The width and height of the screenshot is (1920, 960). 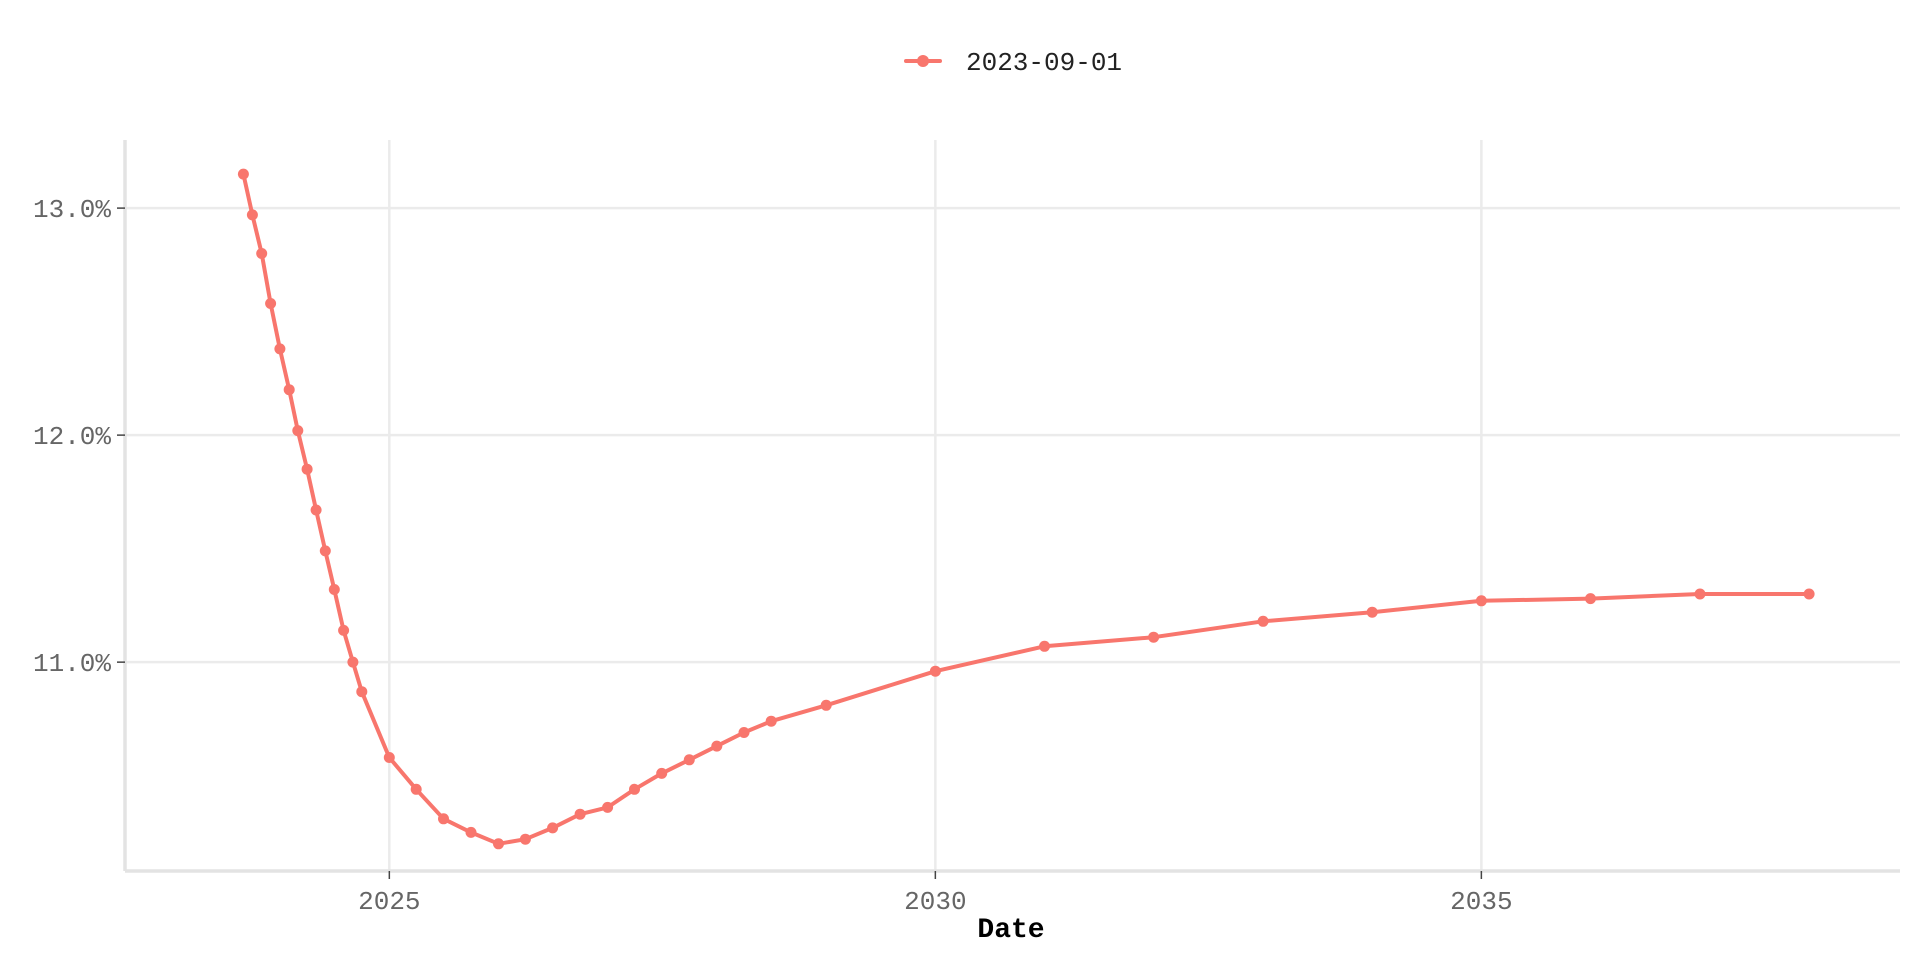 What do you see at coordinates (72, 664) in the screenshot?
I see `y-tick-label: 11.0%` at bounding box center [72, 664].